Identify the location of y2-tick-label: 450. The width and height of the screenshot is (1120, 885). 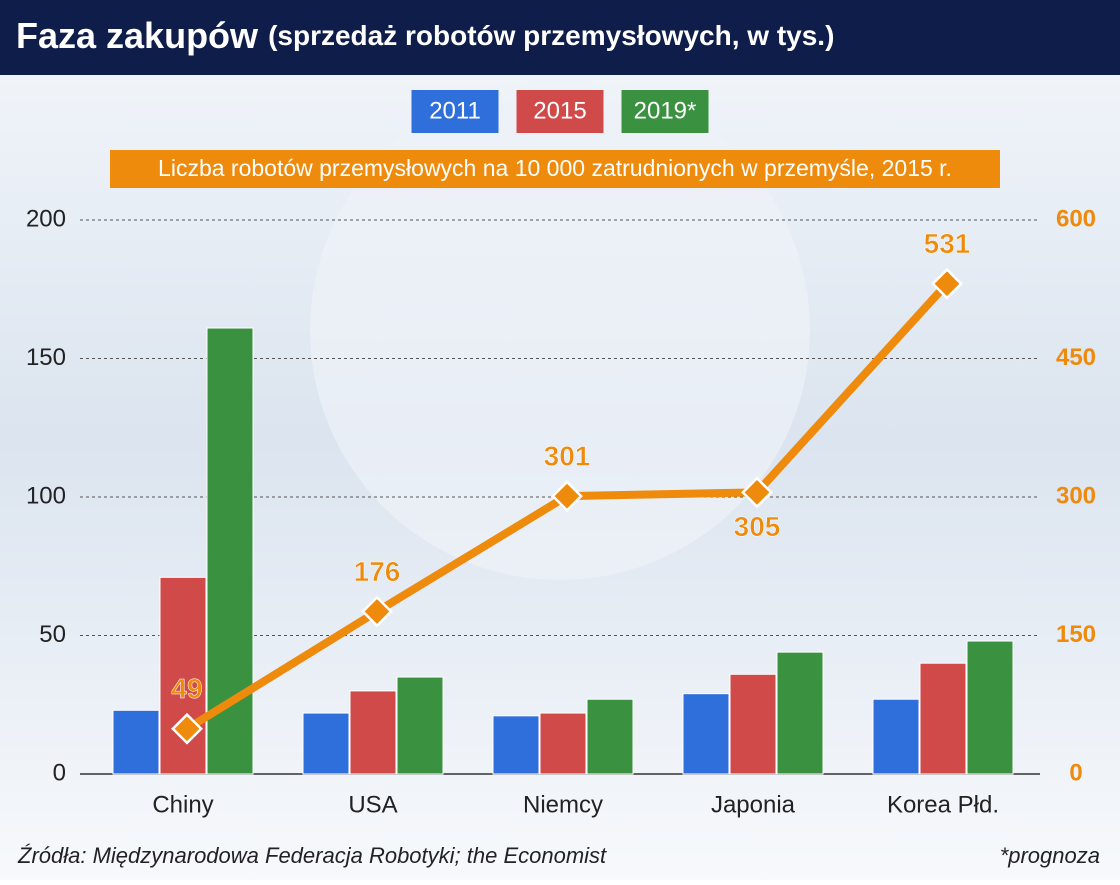
(1076, 357).